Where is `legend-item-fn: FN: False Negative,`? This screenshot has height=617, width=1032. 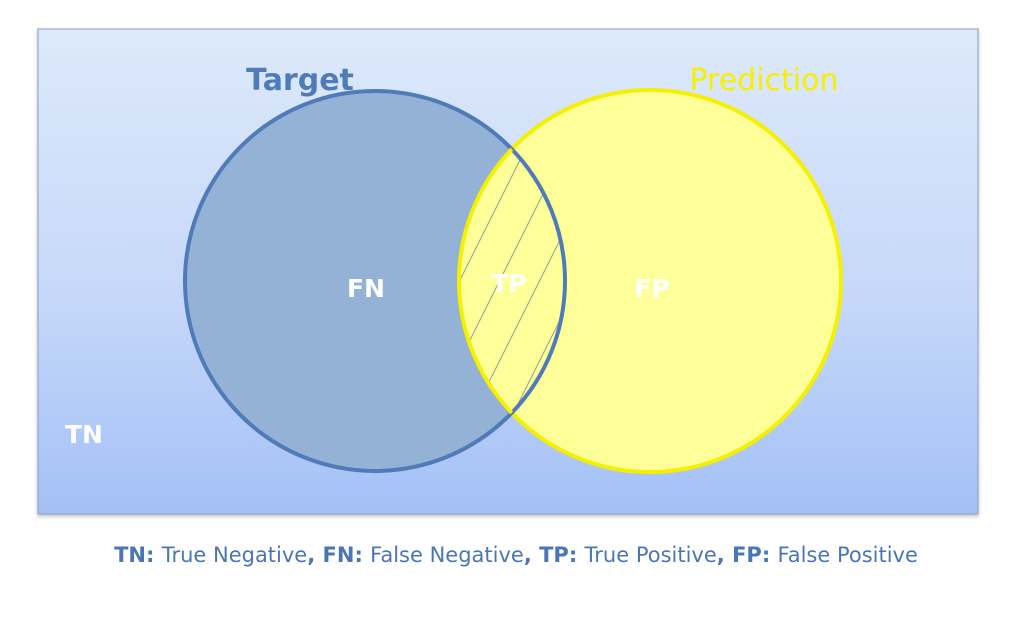
legend-item-fn: FN: False Negative, is located at coordinates (431, 555).